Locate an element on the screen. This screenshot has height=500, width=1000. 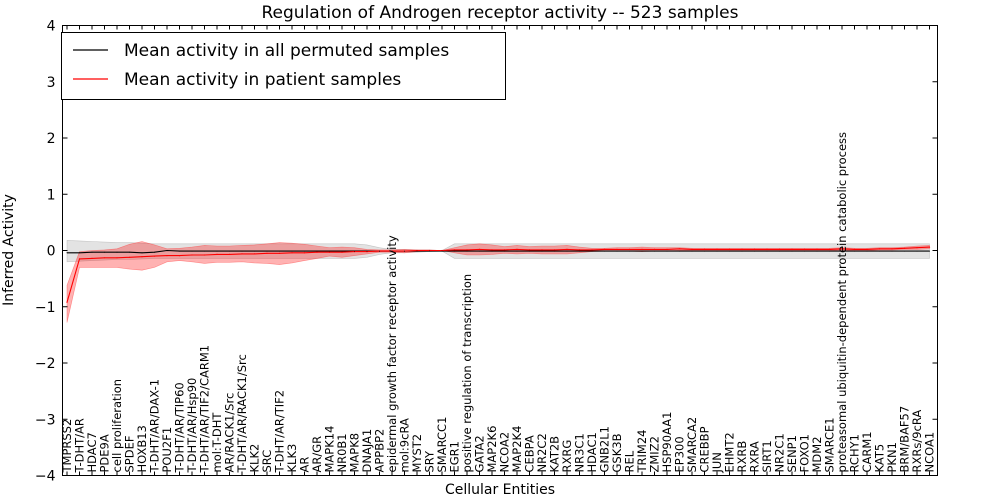
entity-label: SIRT1 is located at coordinates (767, 456).